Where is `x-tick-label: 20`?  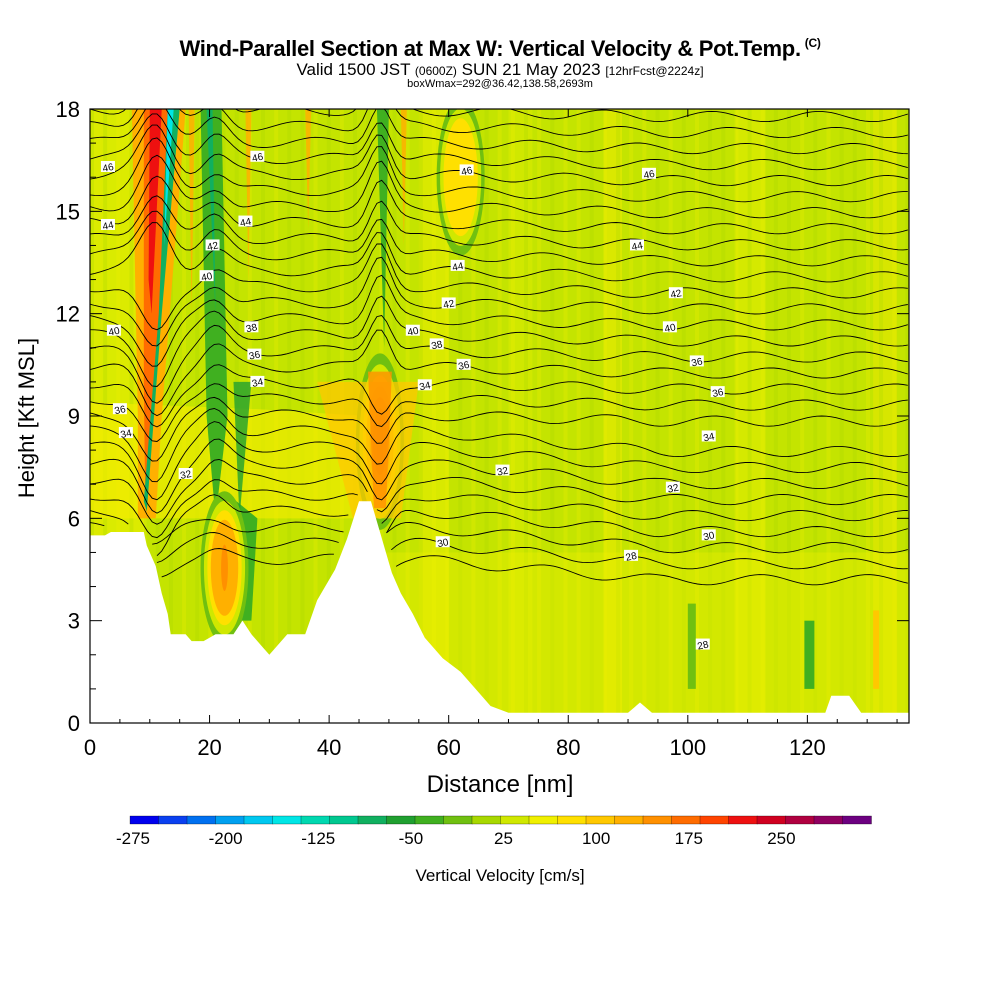
x-tick-label: 20 is located at coordinates (209, 747).